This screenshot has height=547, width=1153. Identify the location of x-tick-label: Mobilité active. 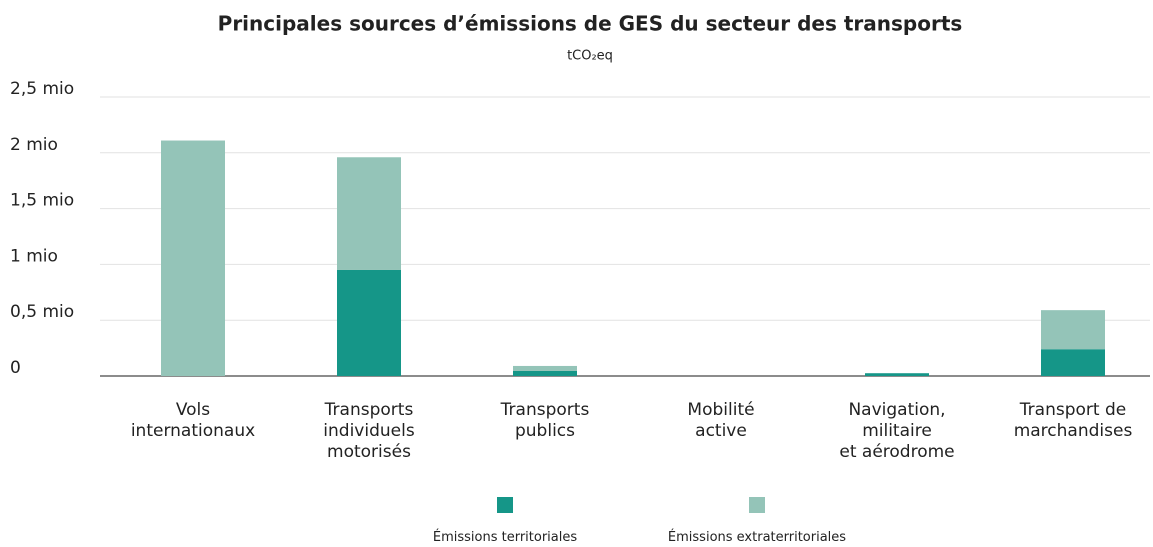
(721, 420).